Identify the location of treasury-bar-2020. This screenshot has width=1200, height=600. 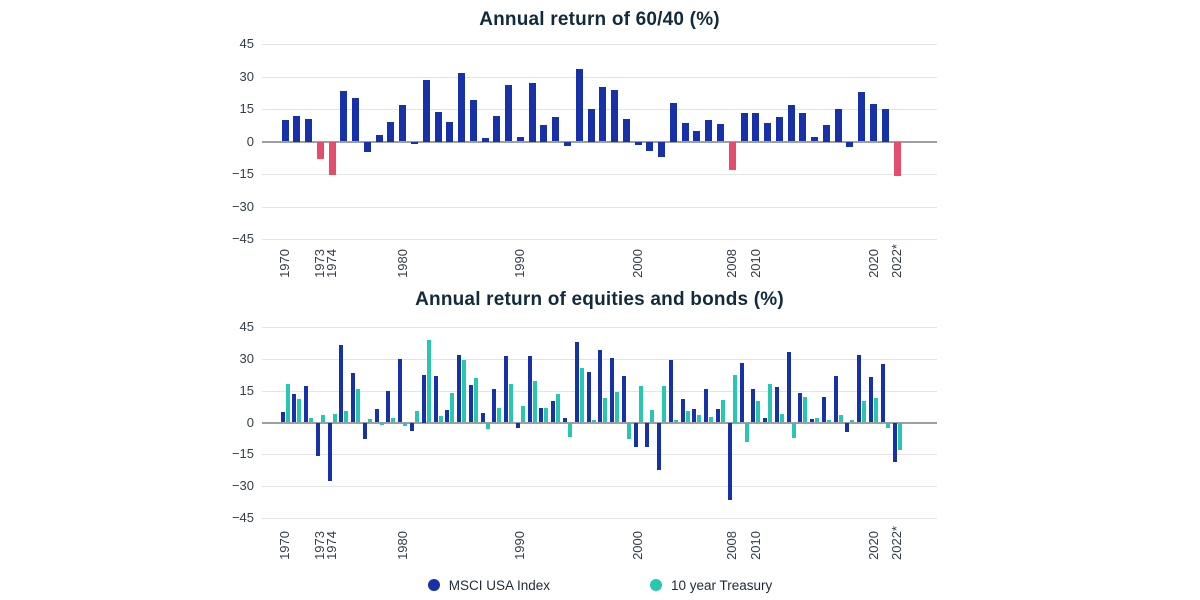
(876, 410).